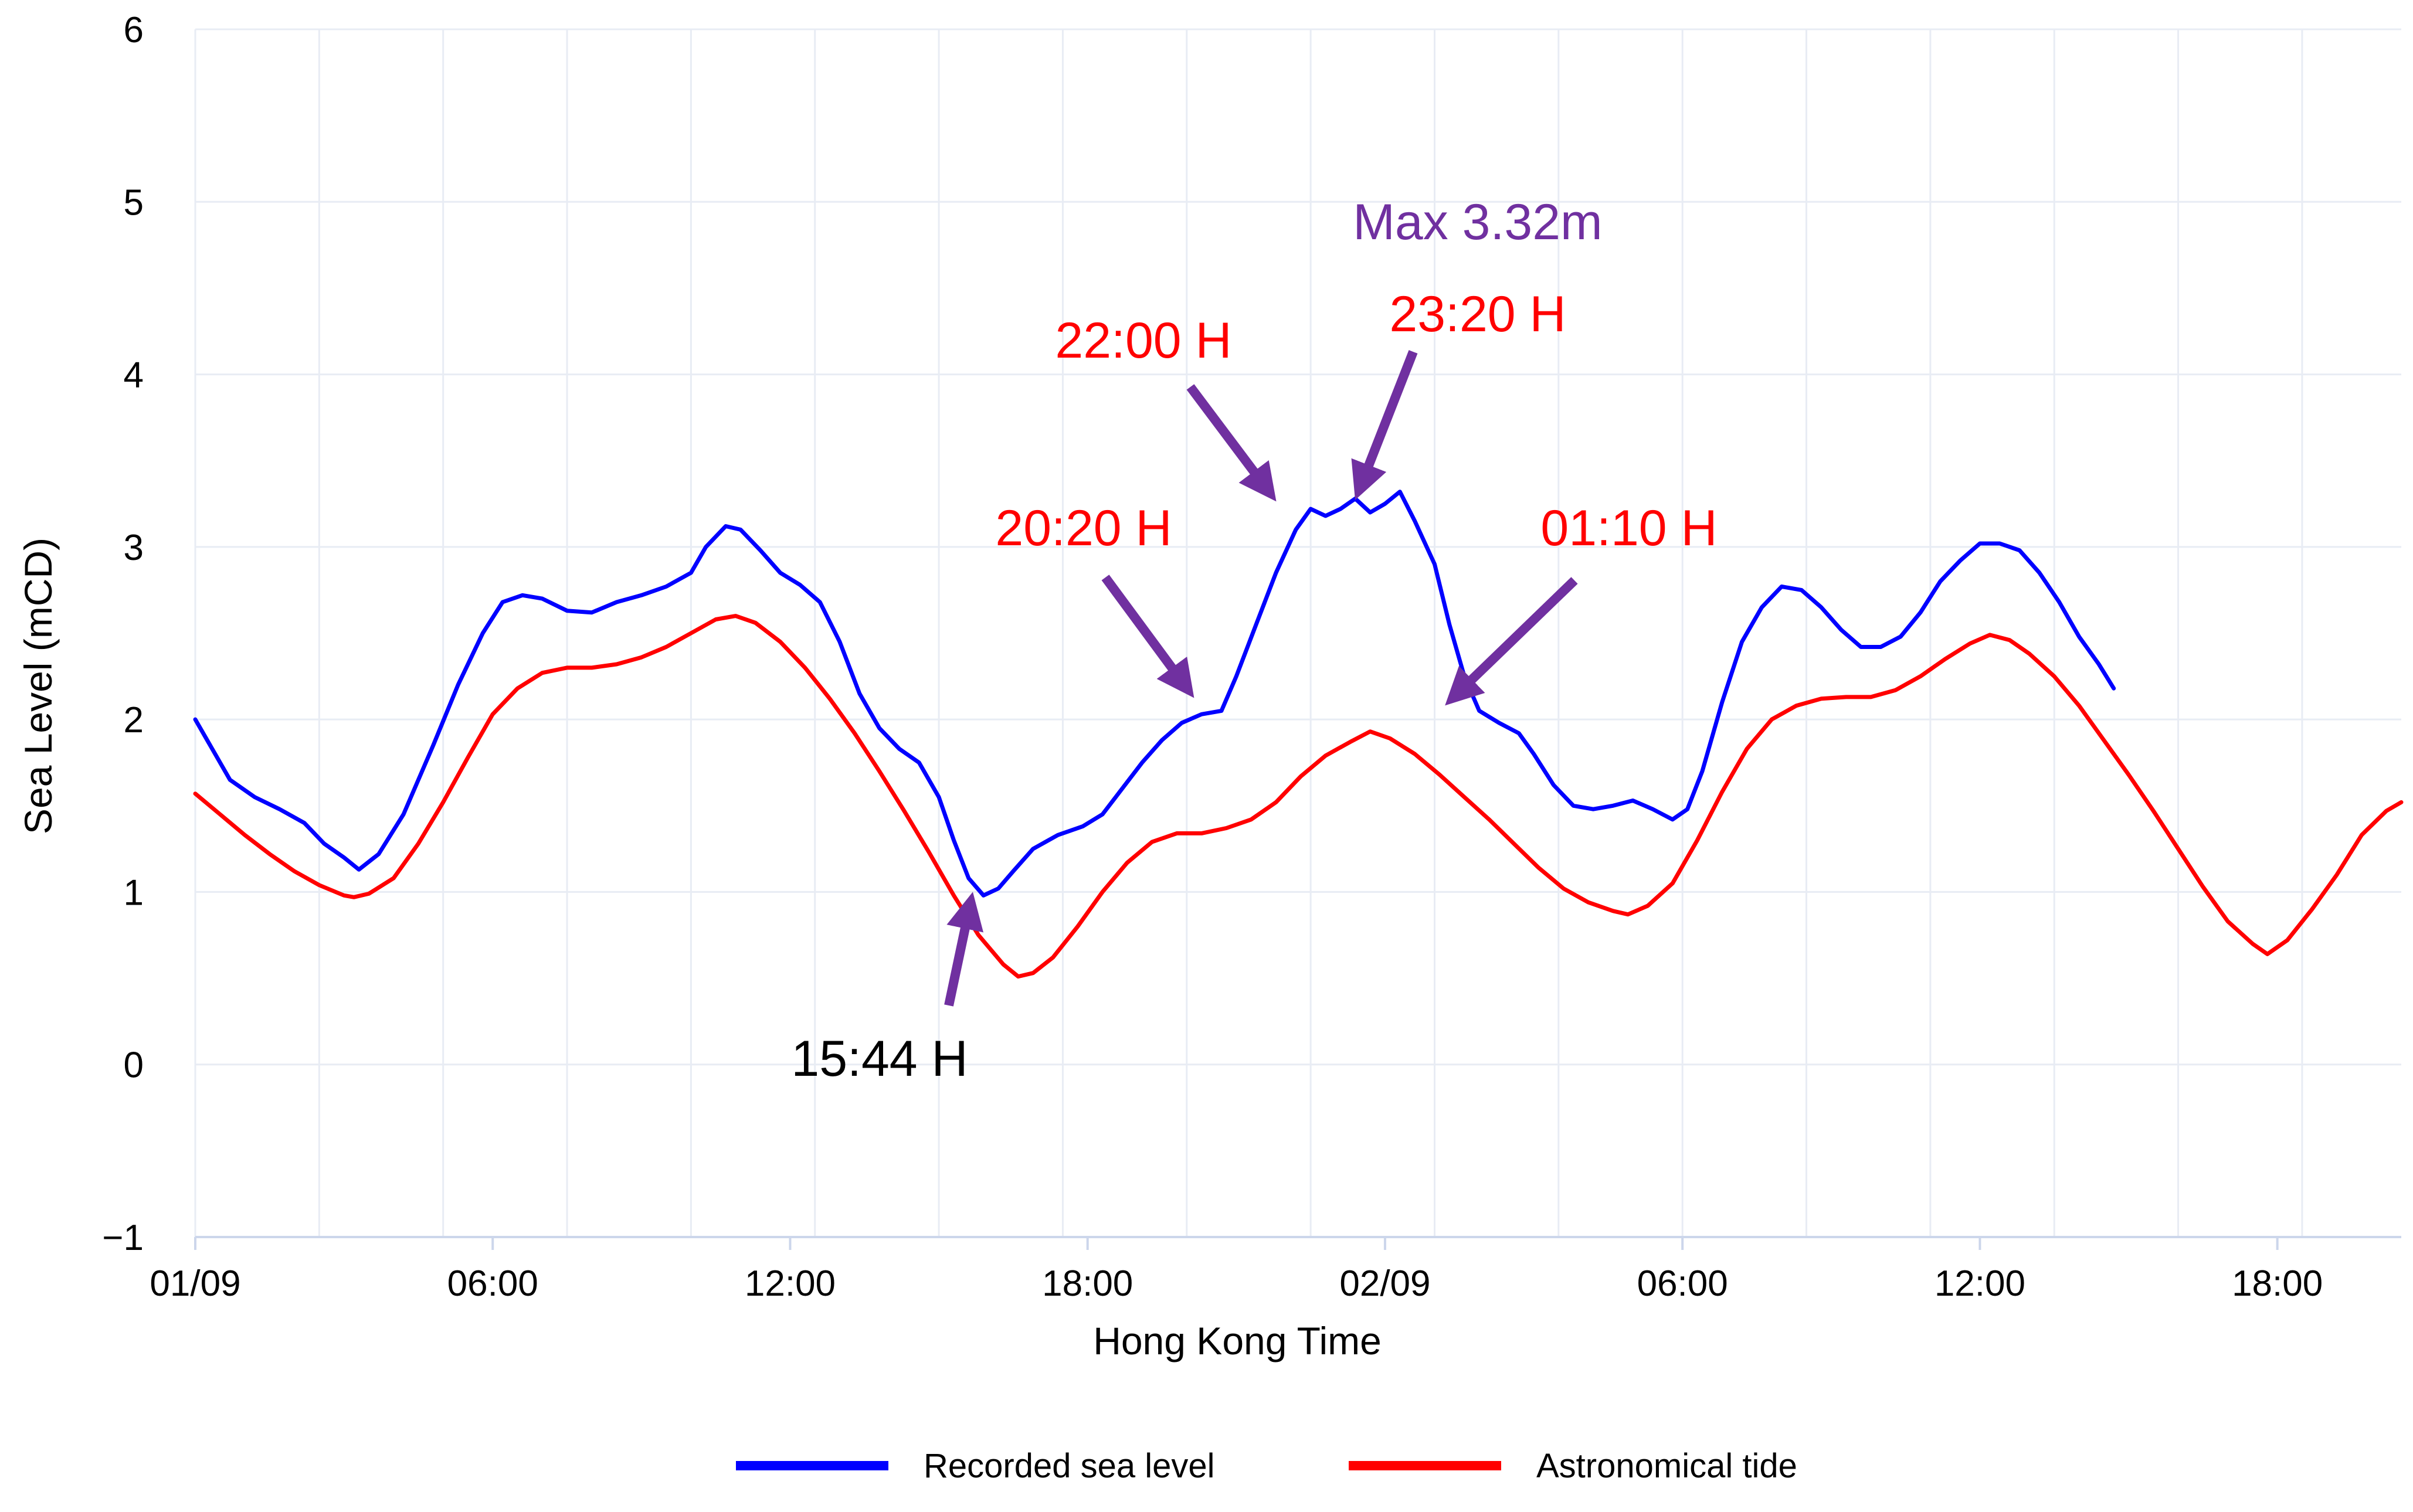 The height and width of the screenshot is (1512, 2413). I want to click on annotation-label: 15:44 H, so click(879, 1059).